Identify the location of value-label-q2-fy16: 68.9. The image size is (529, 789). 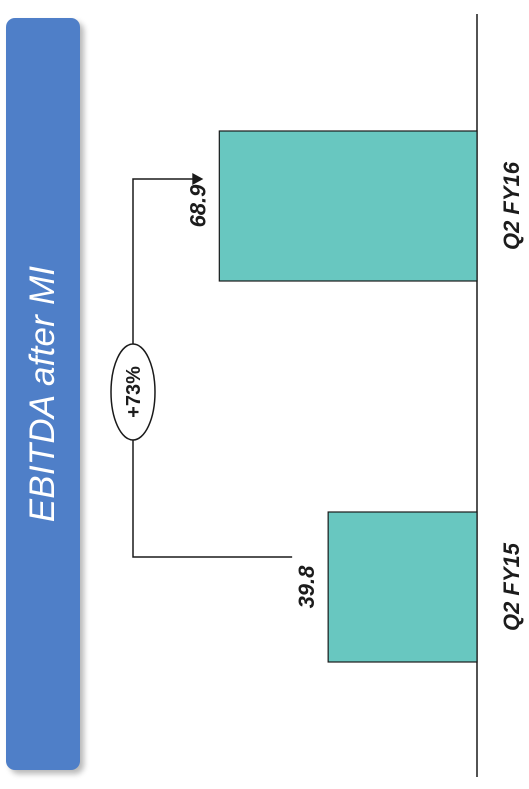
(197, 206).